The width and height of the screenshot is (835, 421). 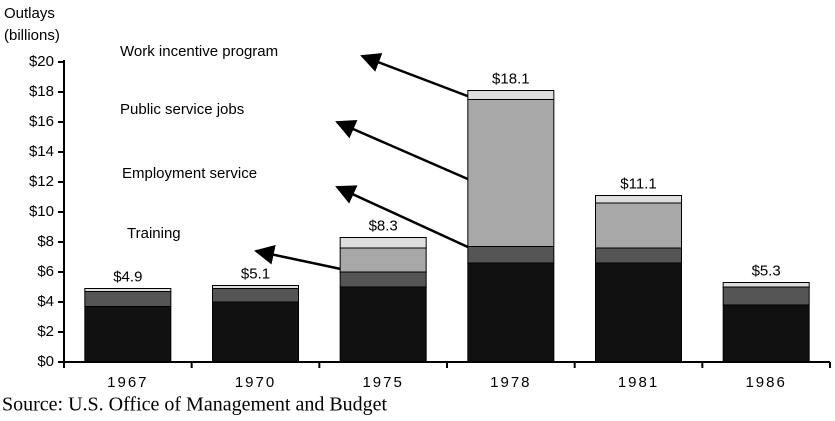 I want to click on arrows, so click(x=362, y=163).